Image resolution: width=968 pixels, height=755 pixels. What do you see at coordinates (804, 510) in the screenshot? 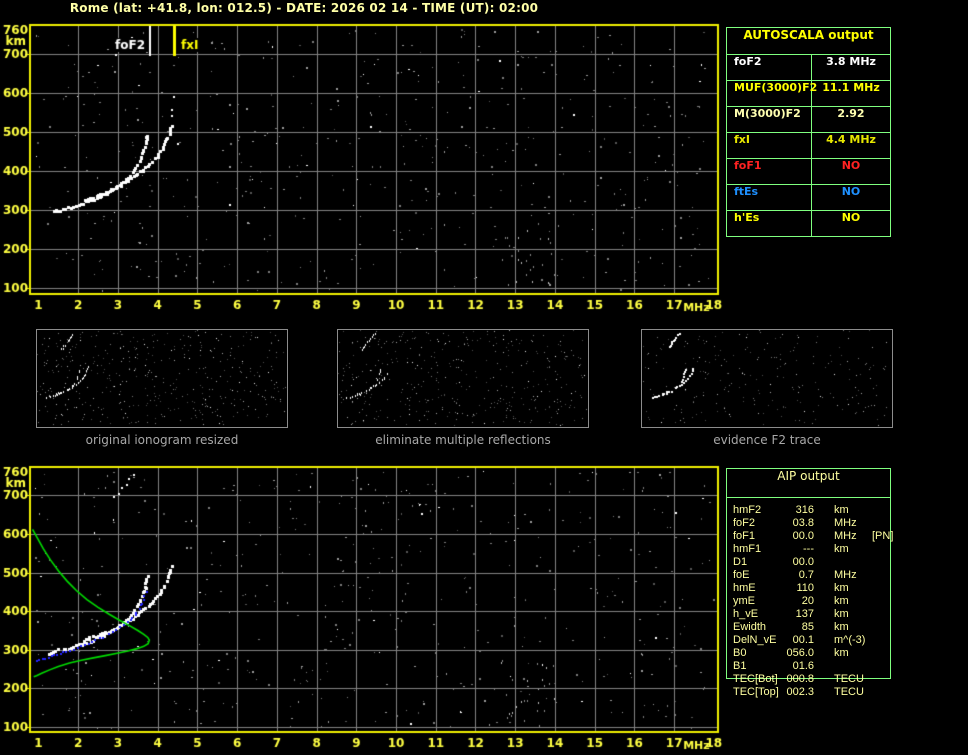
I see `parameter-value: 316` at bounding box center [804, 510].